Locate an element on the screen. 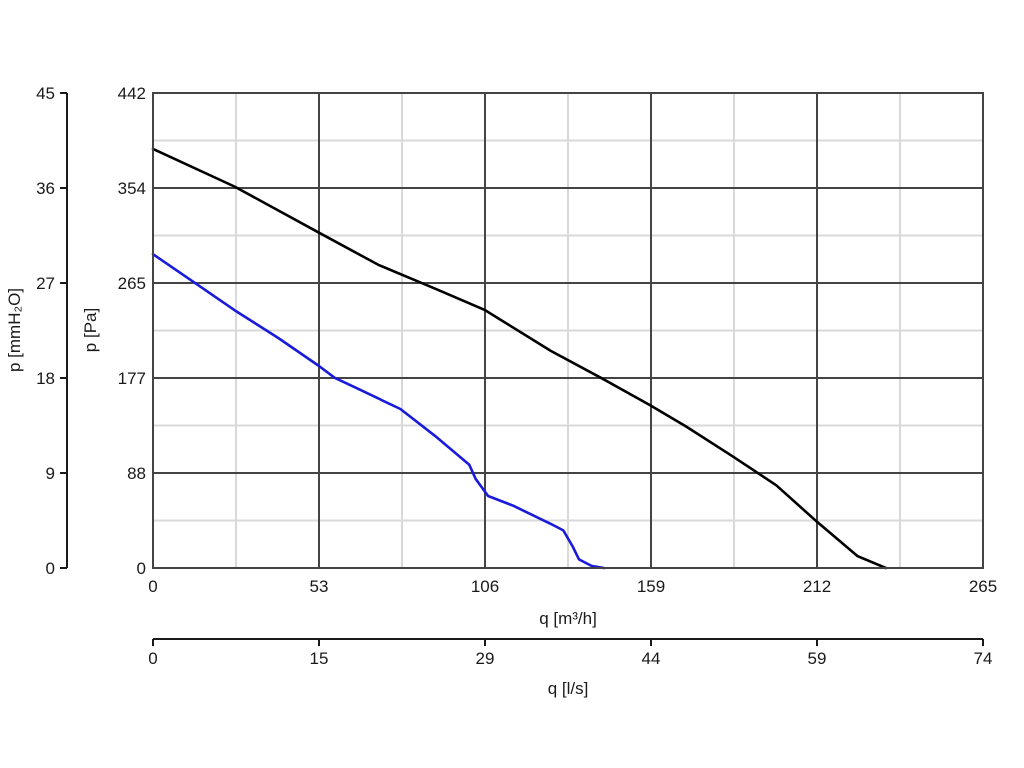 The height and width of the screenshot is (768, 1024). x-axis-label-ls: q [l/s] is located at coordinates (568, 688).